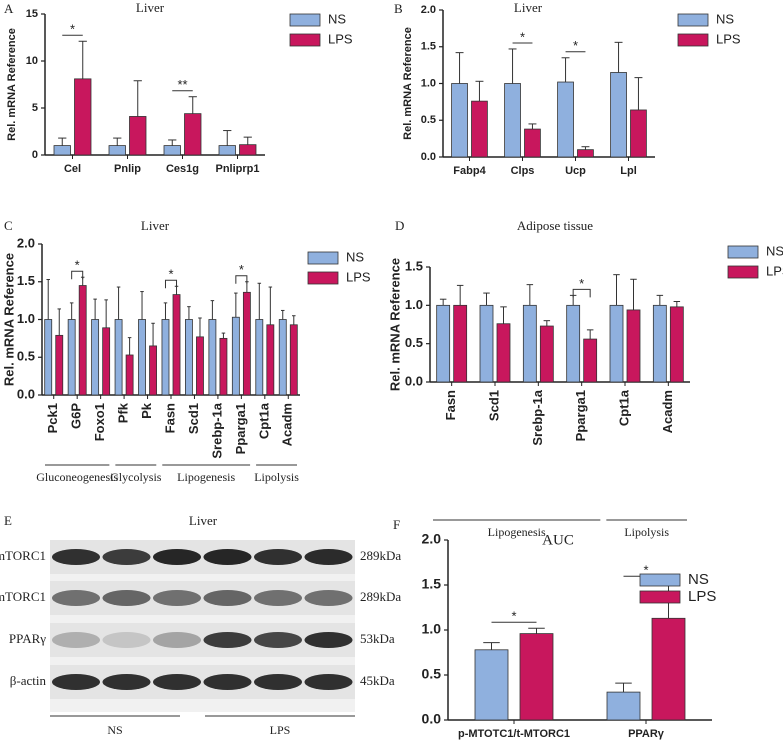 The image size is (783, 742). What do you see at coordinates (646, 734) in the screenshot?
I see `x-tick-label: PPARγ` at bounding box center [646, 734].